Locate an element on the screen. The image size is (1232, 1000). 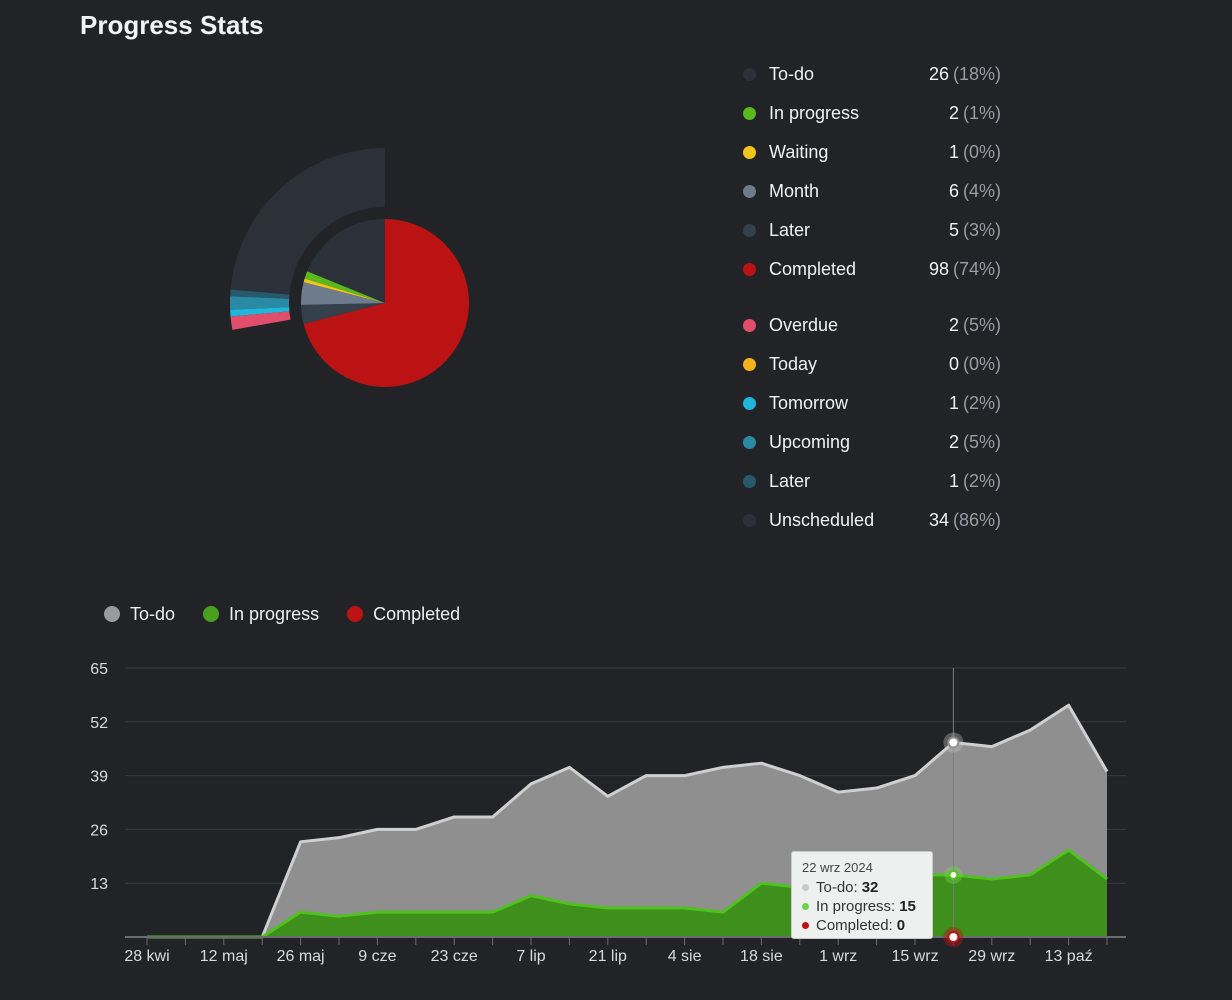
stat-label: Today is located at coordinates (793, 364).